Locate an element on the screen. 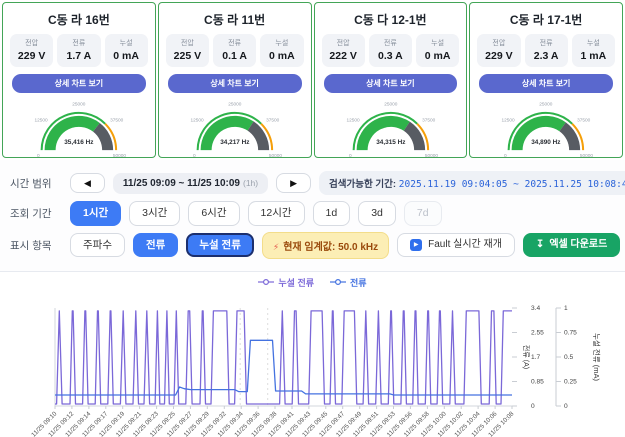 The image size is (625, 437). stat-row: 전압 229 V 전류 2.3 A 누설 1 mA is located at coordinates (546, 50).